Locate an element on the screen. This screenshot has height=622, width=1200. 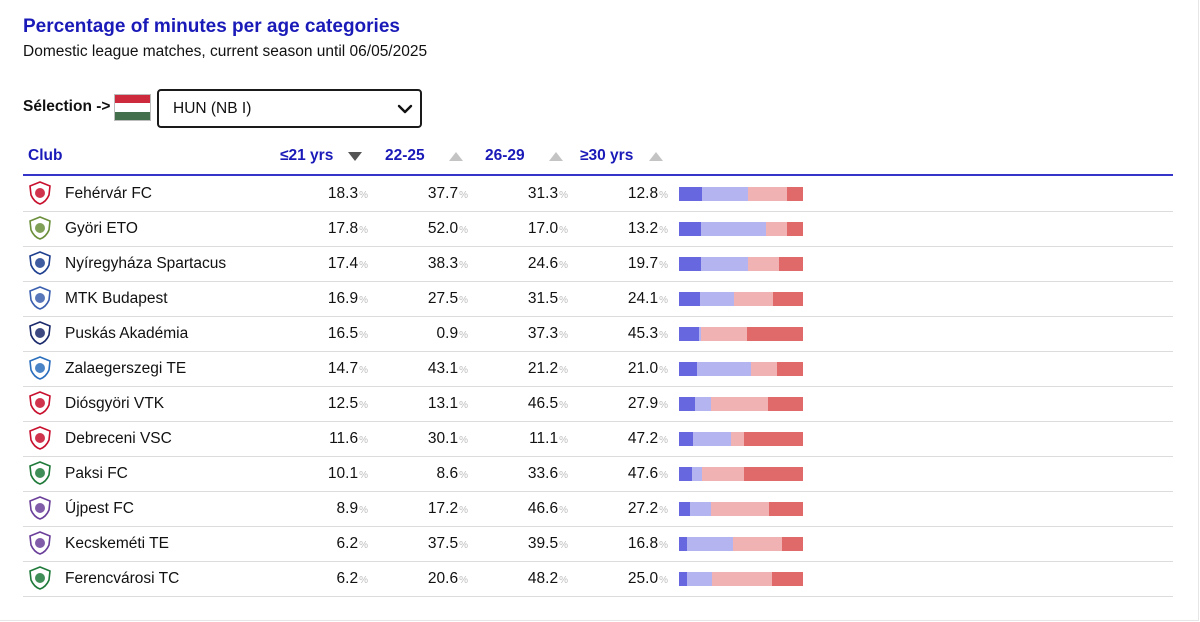
sort-descending-icon is located at coordinates (355, 156).